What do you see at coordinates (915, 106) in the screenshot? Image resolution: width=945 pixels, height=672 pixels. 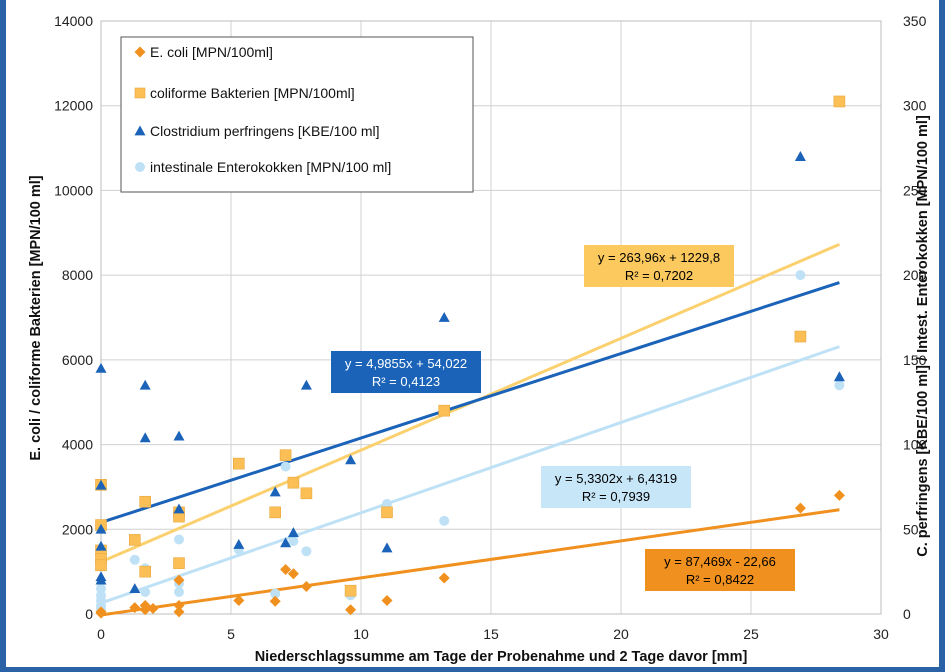 I see `y-right-tick-label: 300` at bounding box center [915, 106].